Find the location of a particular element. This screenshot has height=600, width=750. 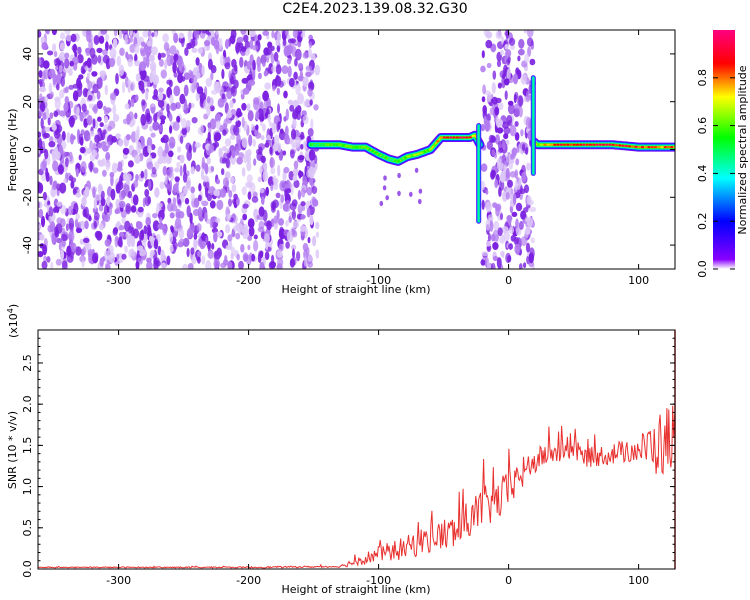

spectrogram-y-label: Frequency (Hz) is located at coordinates (12, 150).